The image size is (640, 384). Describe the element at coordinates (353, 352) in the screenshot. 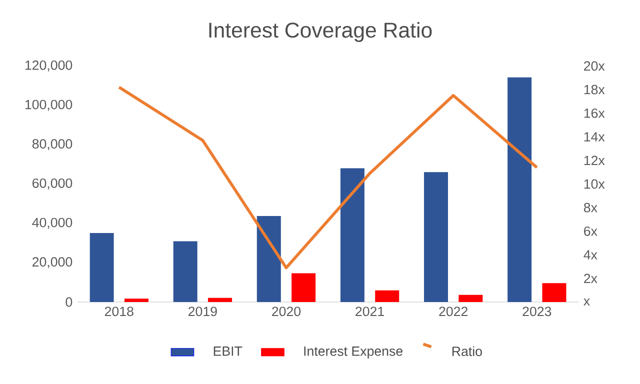

I see `legend-label: Interest Expense` at that location.